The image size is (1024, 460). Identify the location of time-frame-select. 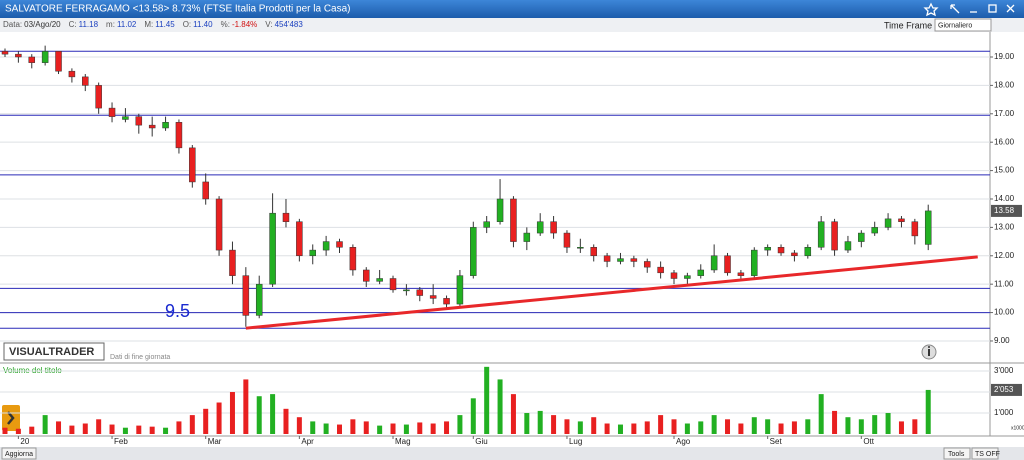
(963, 25).